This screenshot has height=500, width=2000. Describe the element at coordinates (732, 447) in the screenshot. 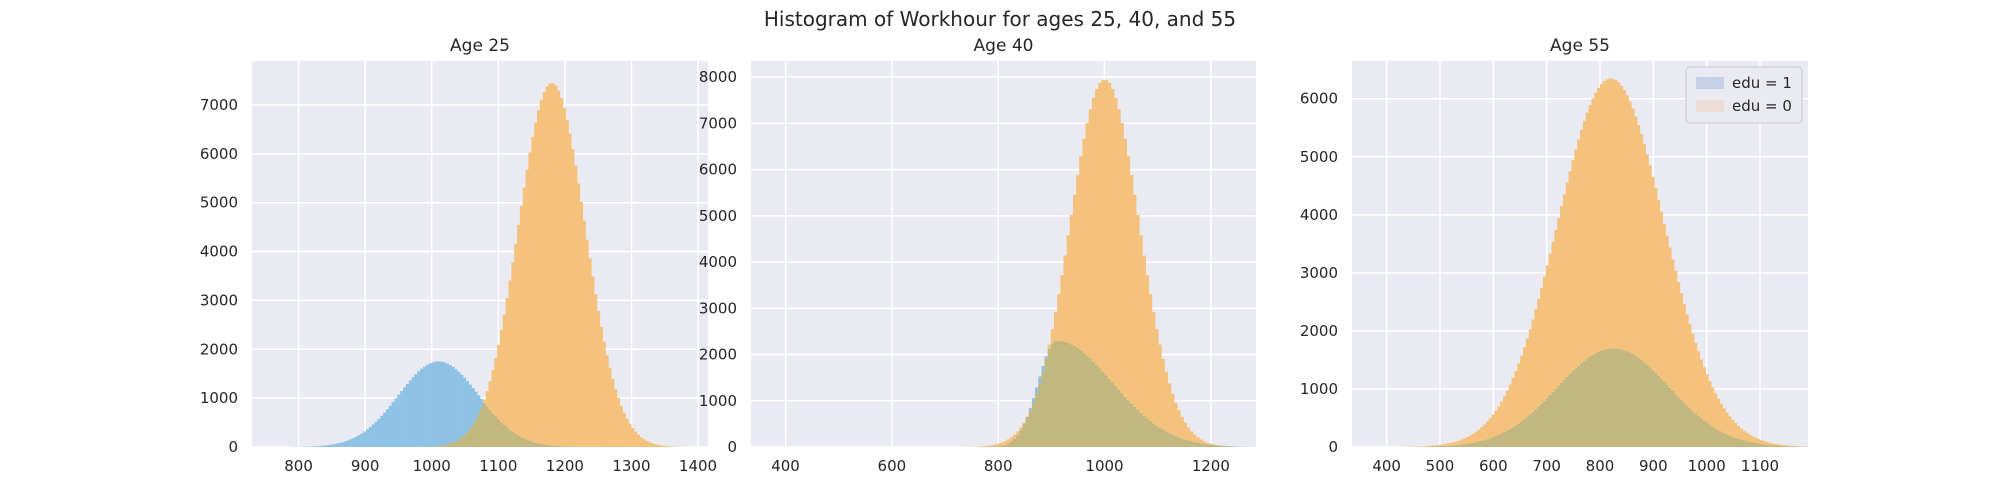

I see `y-tick-label: 0` at that location.